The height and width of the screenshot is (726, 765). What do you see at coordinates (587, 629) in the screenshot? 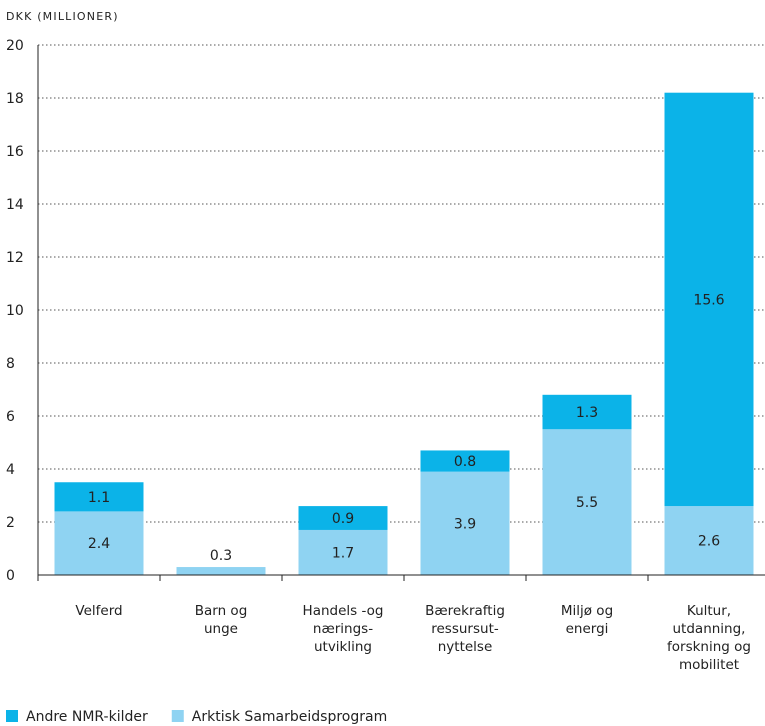
I see `category-label-line: energi` at bounding box center [587, 629].